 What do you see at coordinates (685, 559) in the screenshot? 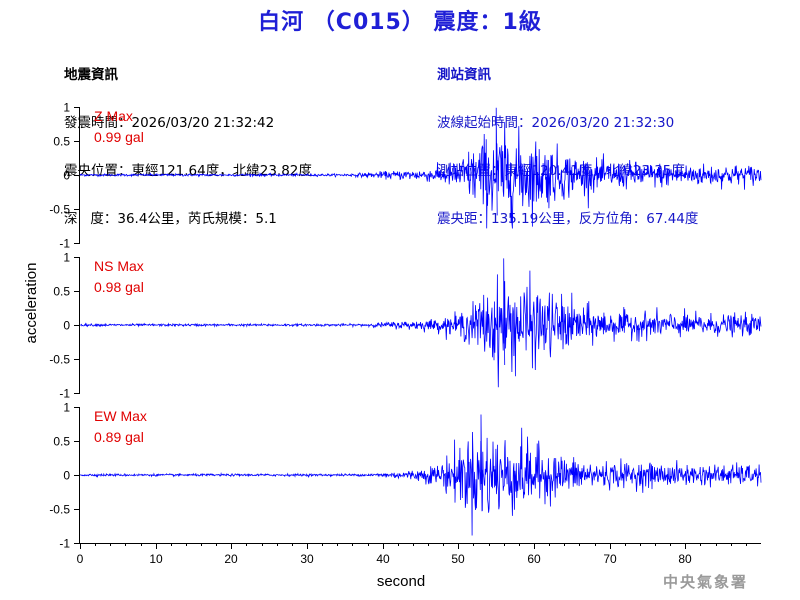
I see `x-tick-label: 80` at bounding box center [685, 559].